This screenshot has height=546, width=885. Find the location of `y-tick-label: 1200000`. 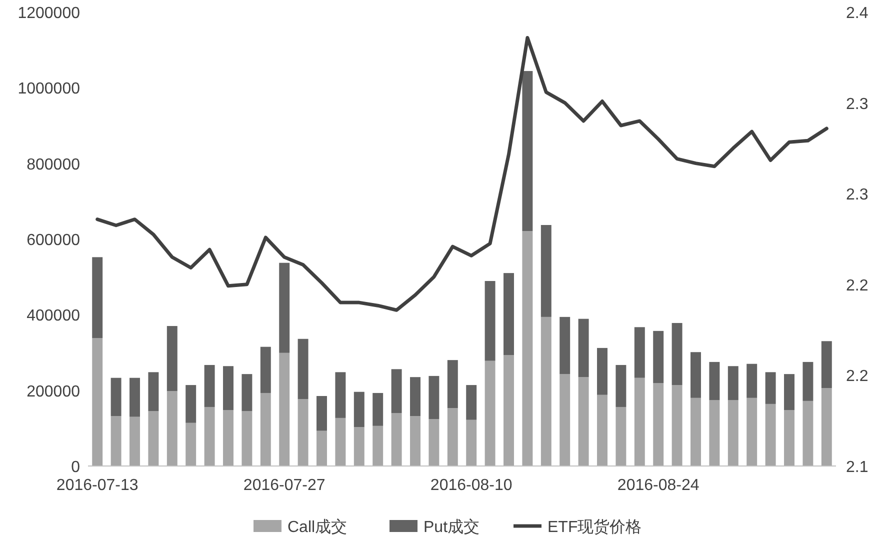

y-tick-label: 1200000 is located at coordinates (49, 13).